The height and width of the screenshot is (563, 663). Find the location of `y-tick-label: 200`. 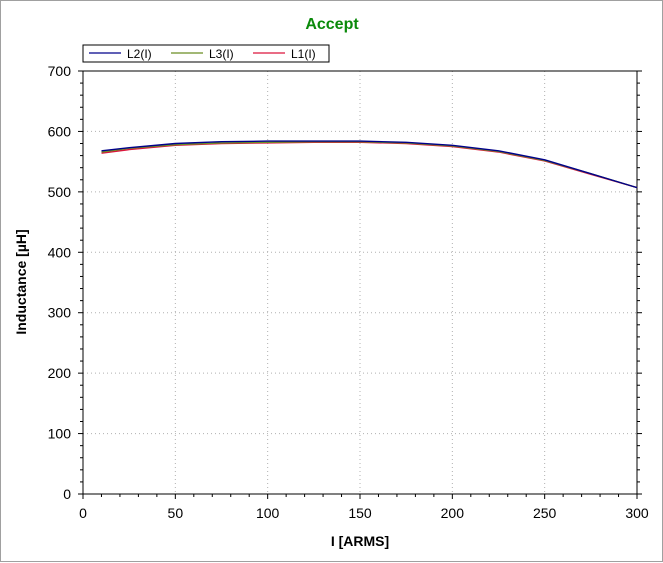

y-tick-label: 200 is located at coordinates (60, 373).